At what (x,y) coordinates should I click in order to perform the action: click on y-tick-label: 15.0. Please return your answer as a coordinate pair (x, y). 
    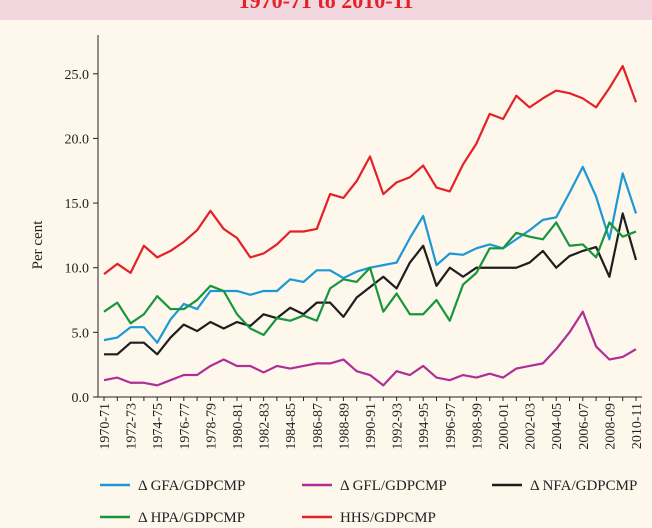
    Looking at the image, I should click on (77, 204).